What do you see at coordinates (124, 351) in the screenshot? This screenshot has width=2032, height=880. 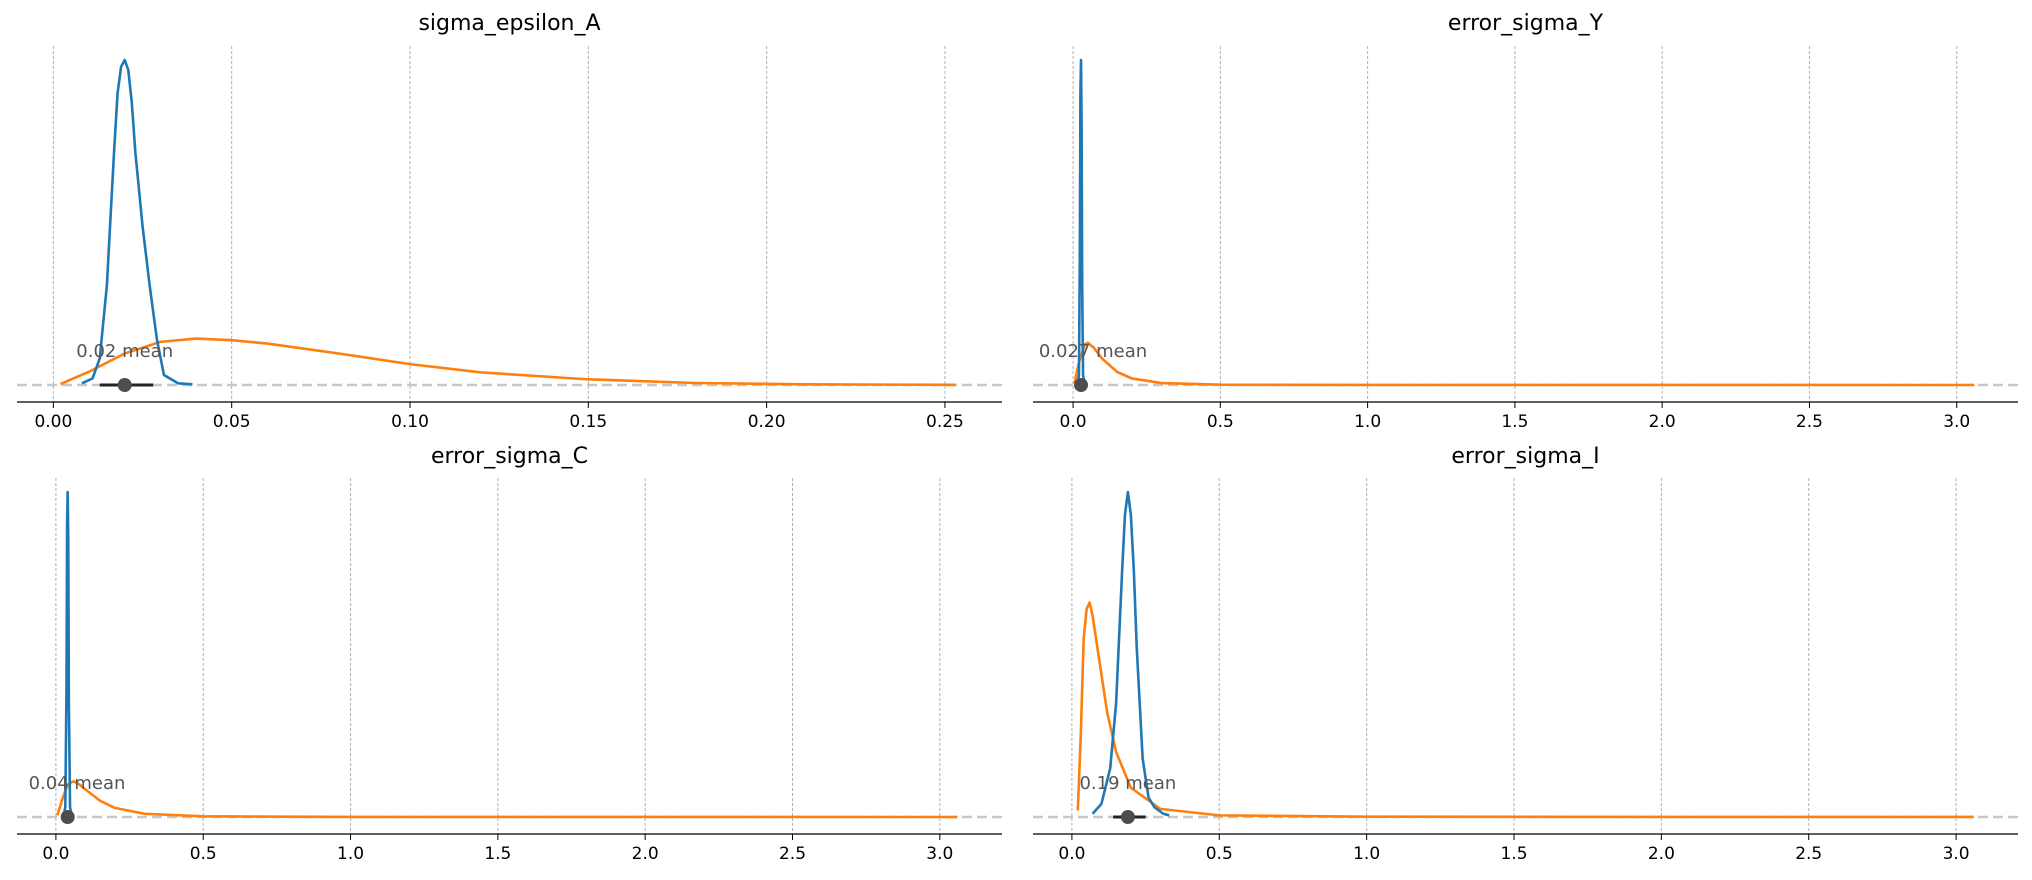 I see `mean-label: 0.02 mean` at bounding box center [124, 351].